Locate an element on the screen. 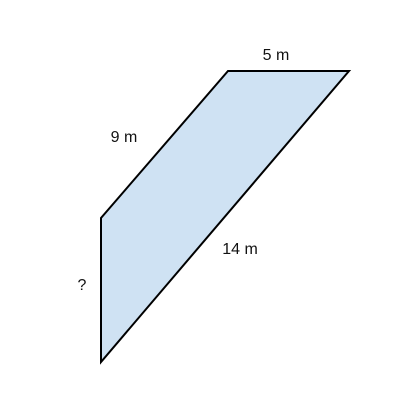  upper-left-side-label: 9 m is located at coordinates (124, 137).